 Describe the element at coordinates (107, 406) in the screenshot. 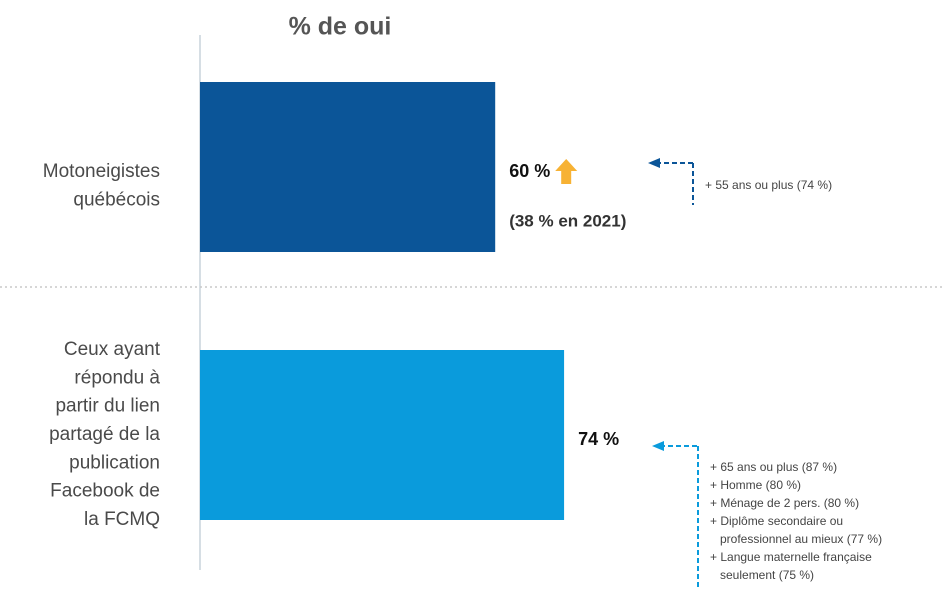

I see `category-label: partir du lien` at that location.